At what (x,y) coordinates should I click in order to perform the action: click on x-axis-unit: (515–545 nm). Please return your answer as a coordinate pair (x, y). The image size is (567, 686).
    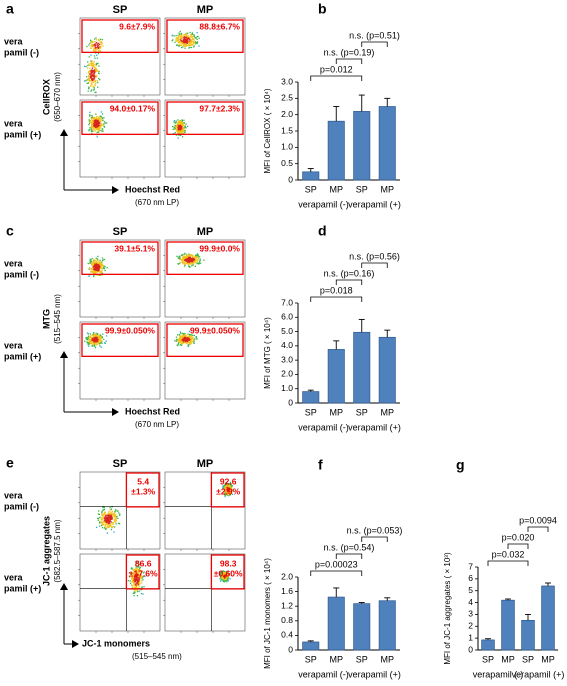
    Looking at the image, I should click on (157, 656).